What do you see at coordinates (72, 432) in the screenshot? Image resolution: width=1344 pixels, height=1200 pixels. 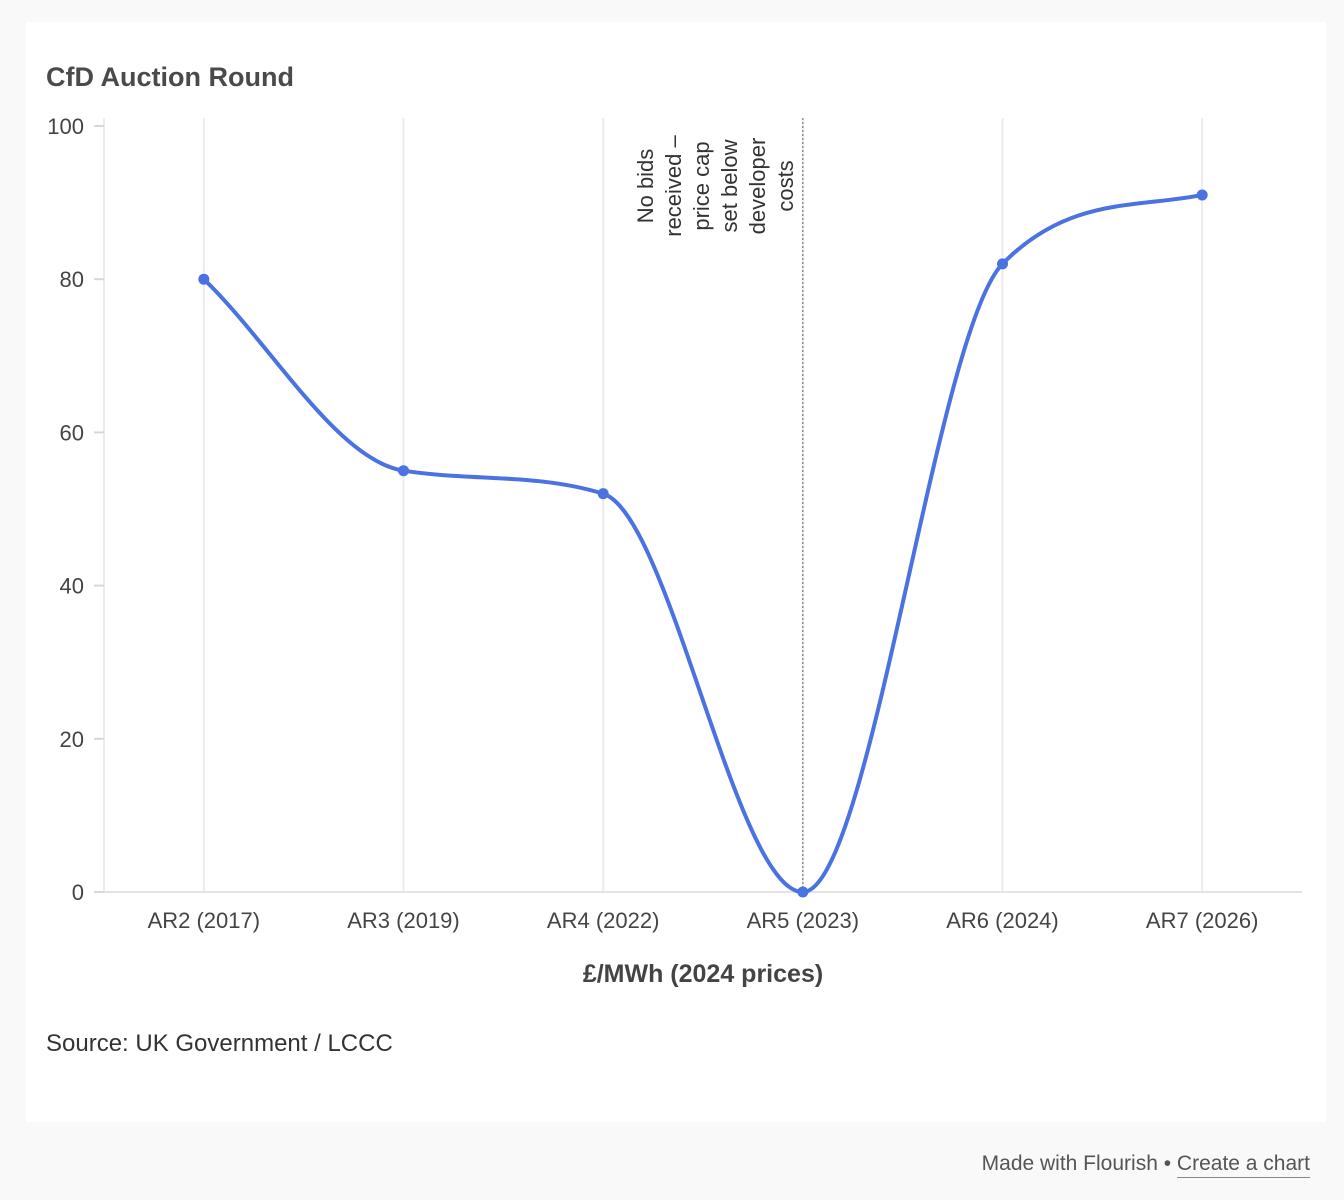 I see `y-tick-label: 60` at bounding box center [72, 432].